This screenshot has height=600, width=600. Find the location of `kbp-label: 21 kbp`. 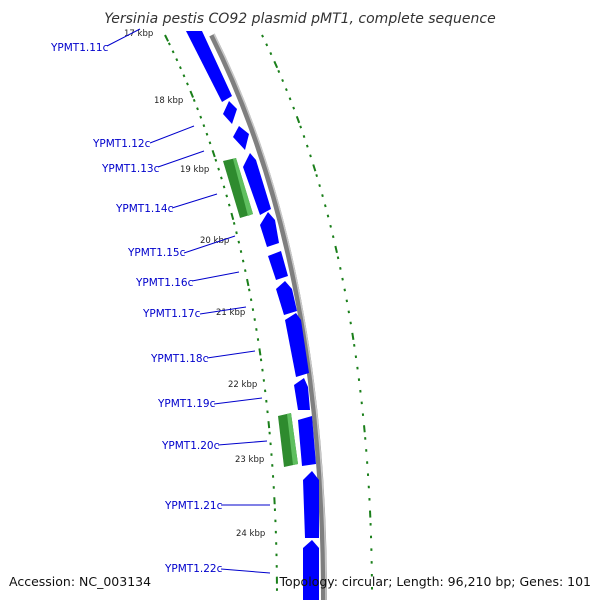

kbp-label: 21 kbp is located at coordinates (230, 313).